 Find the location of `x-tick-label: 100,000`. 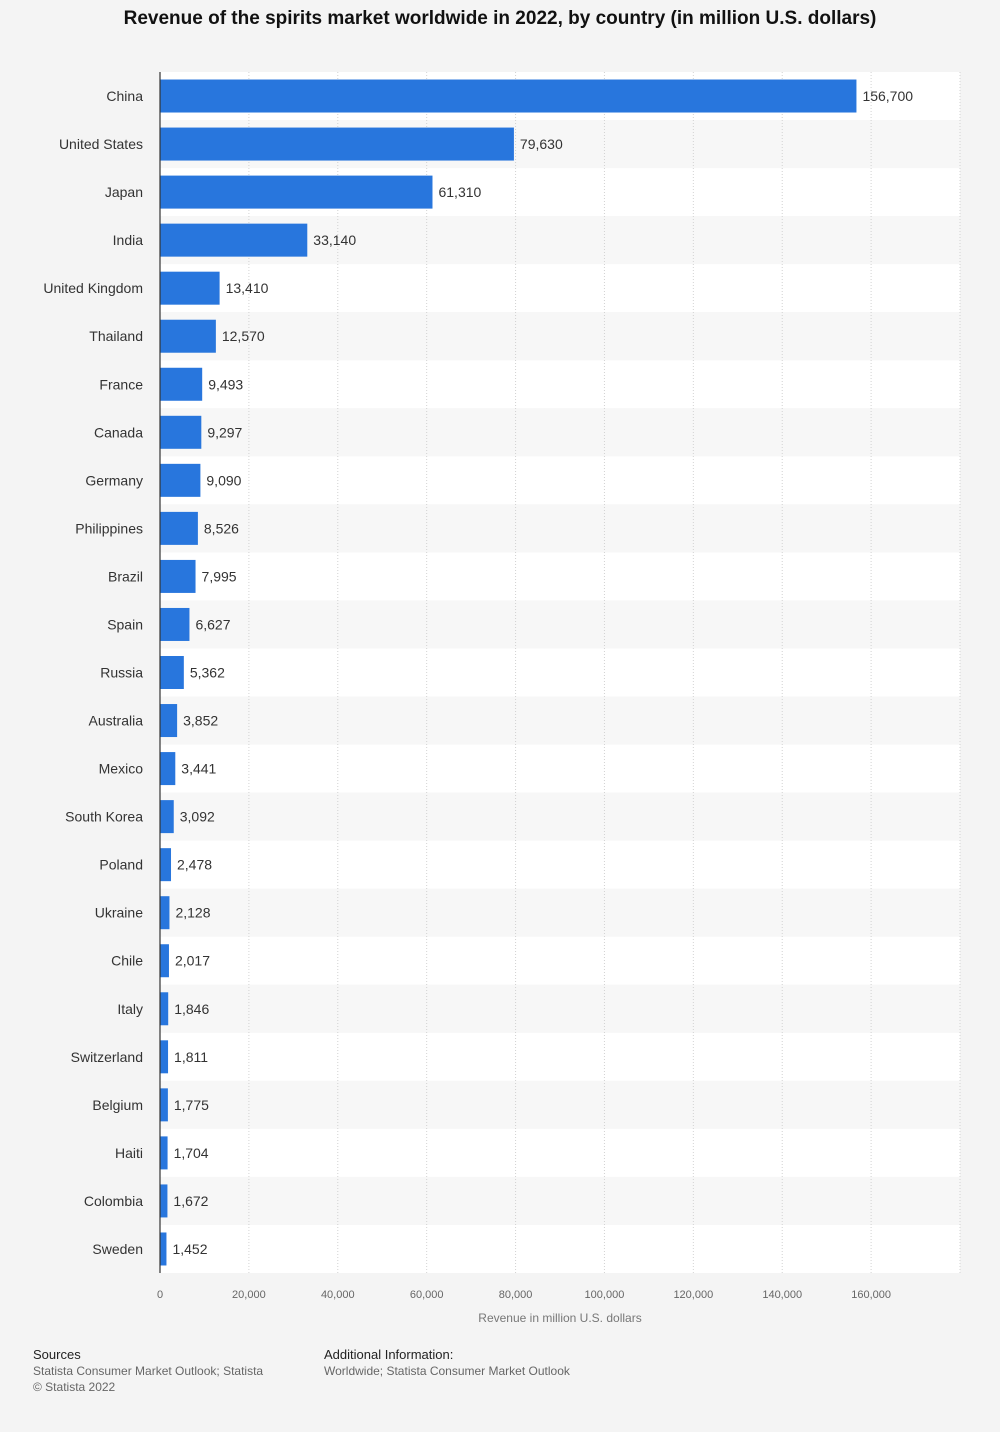

x-tick-label: 100,000 is located at coordinates (605, 1295).